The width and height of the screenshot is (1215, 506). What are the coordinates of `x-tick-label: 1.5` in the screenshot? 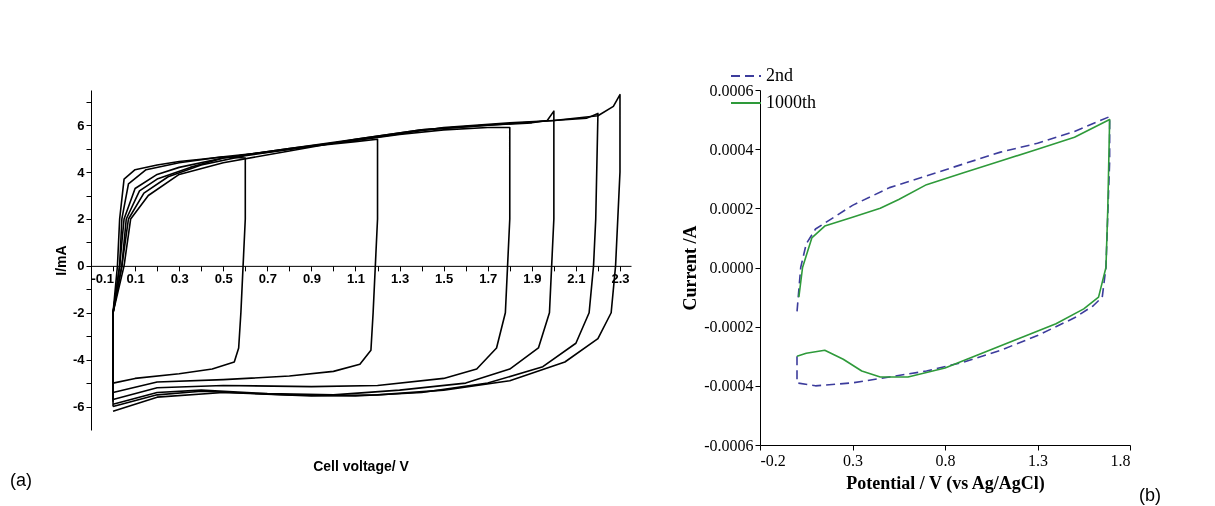 It's located at (444, 279).